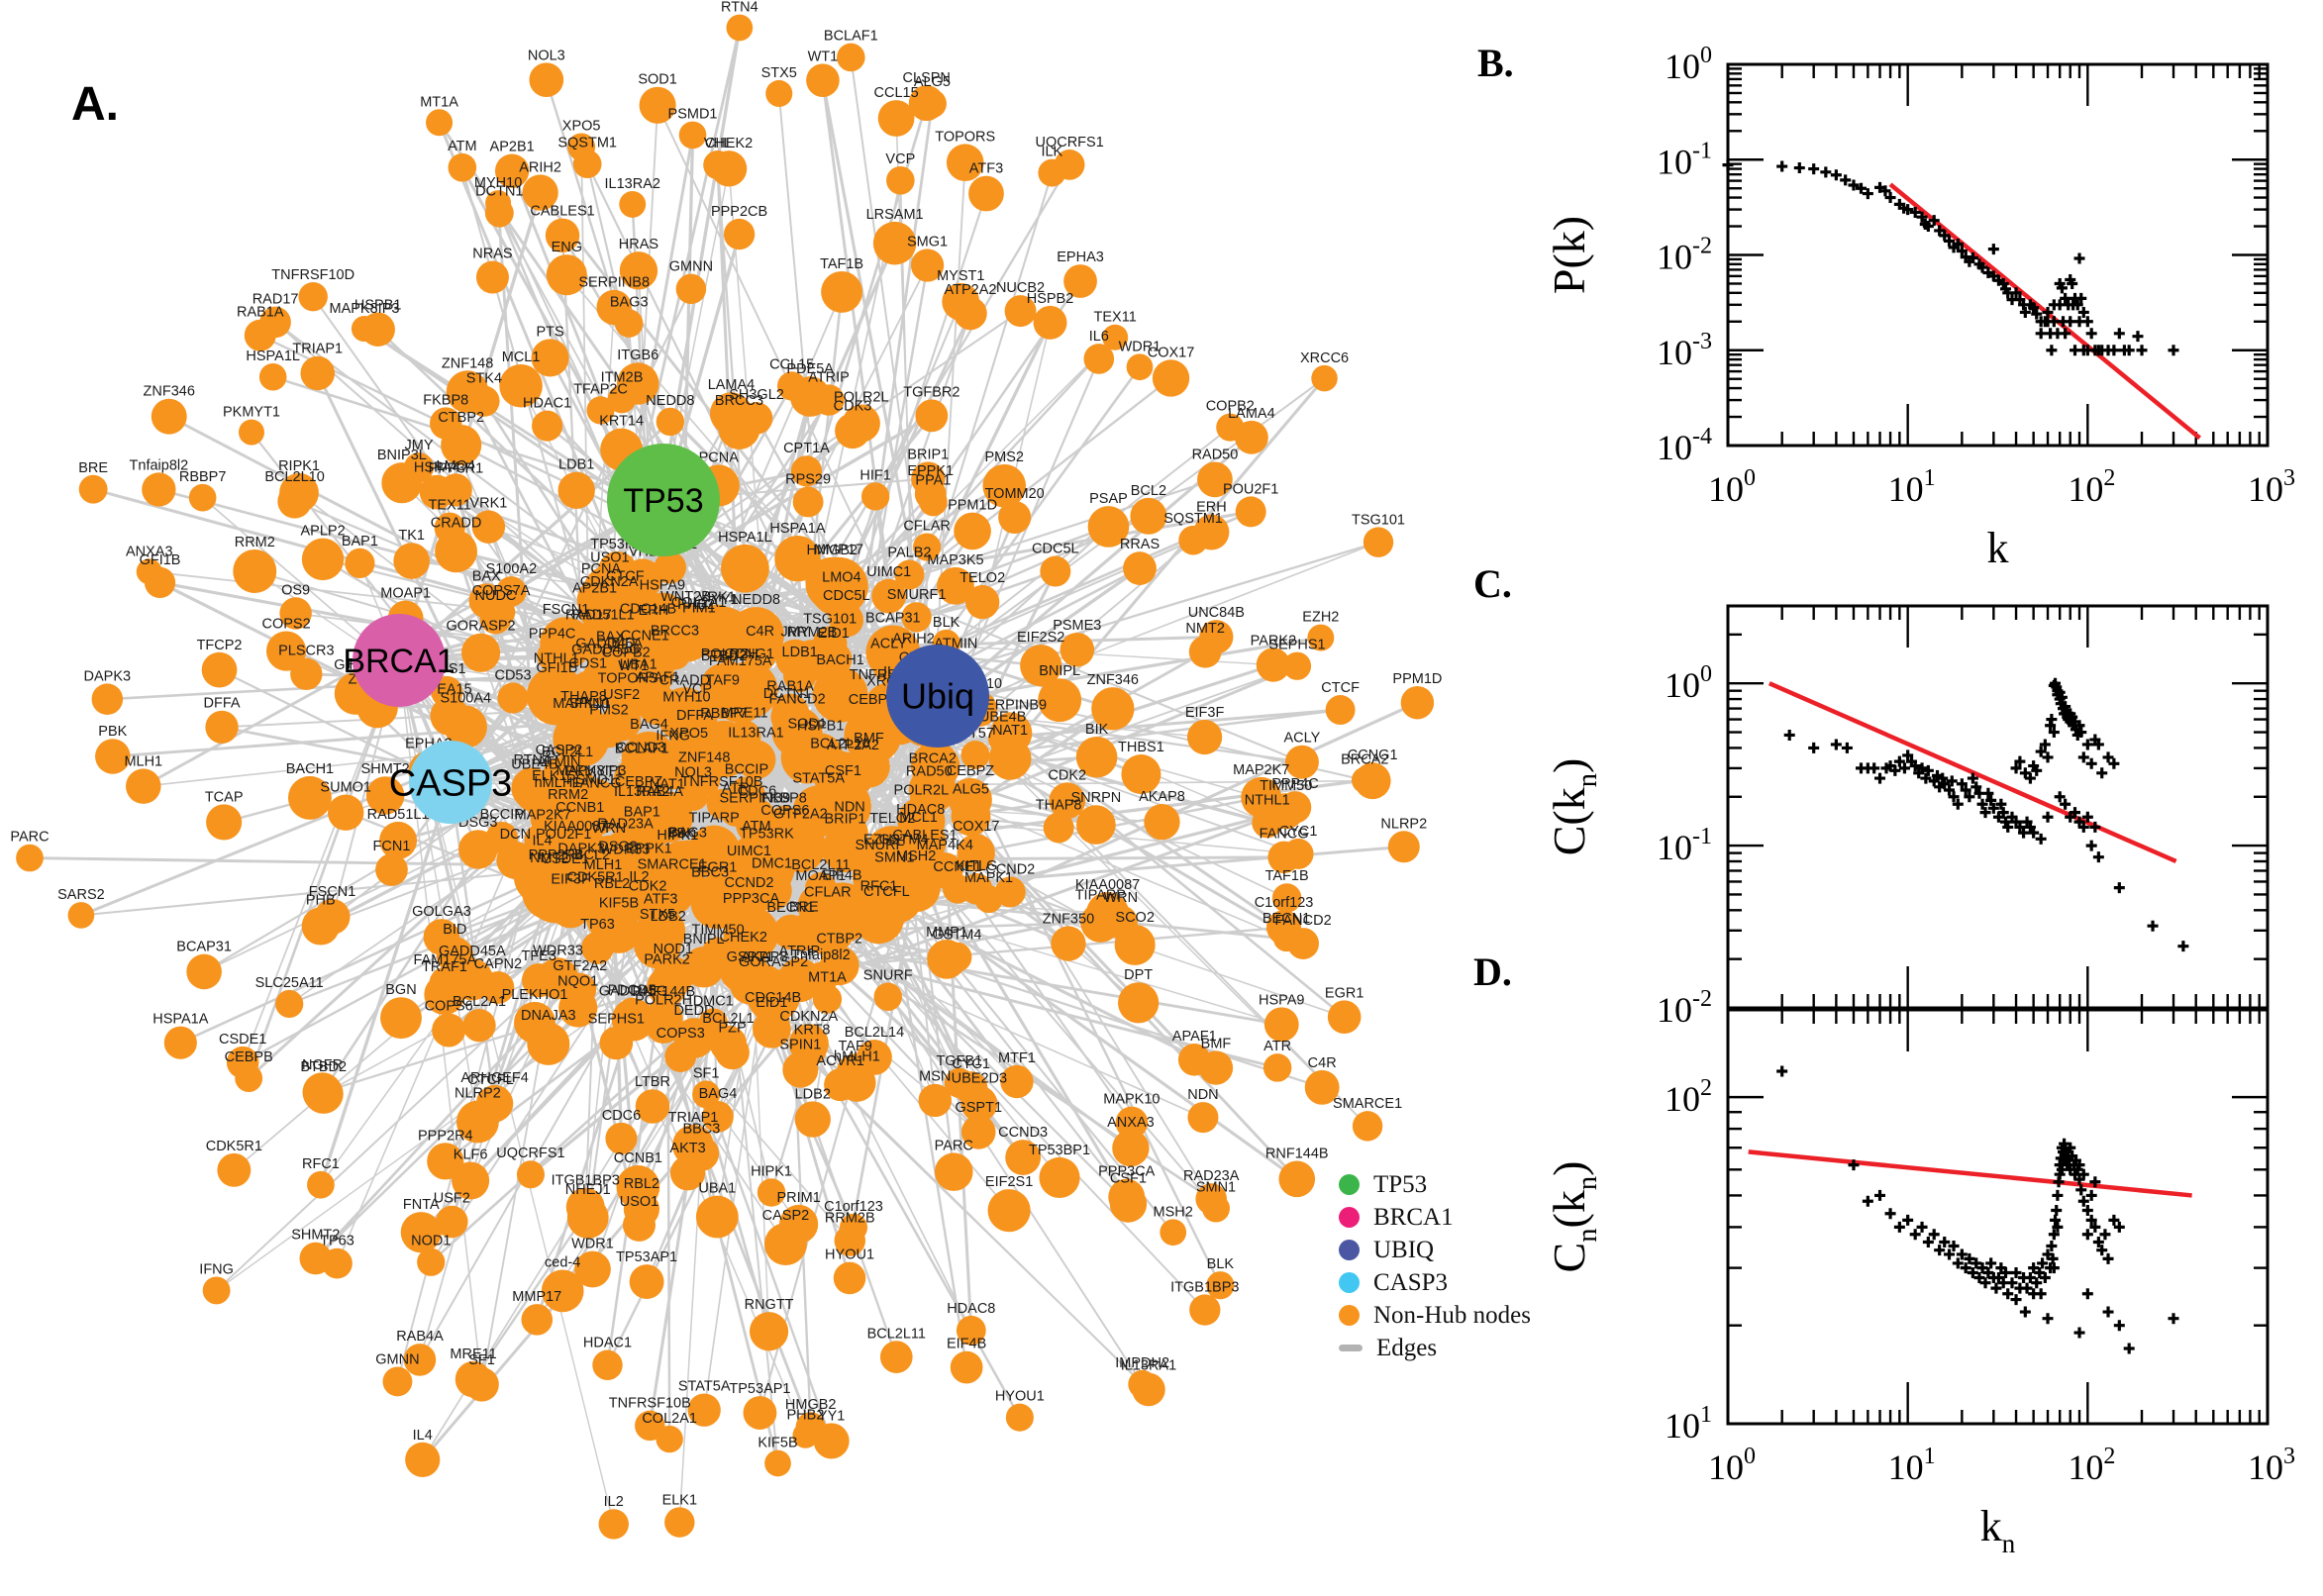 Image resolution: width=2323 pixels, height=1596 pixels. Describe the element at coordinates (930, 771) in the screenshot. I see `gene-label: RAD50` at that location.